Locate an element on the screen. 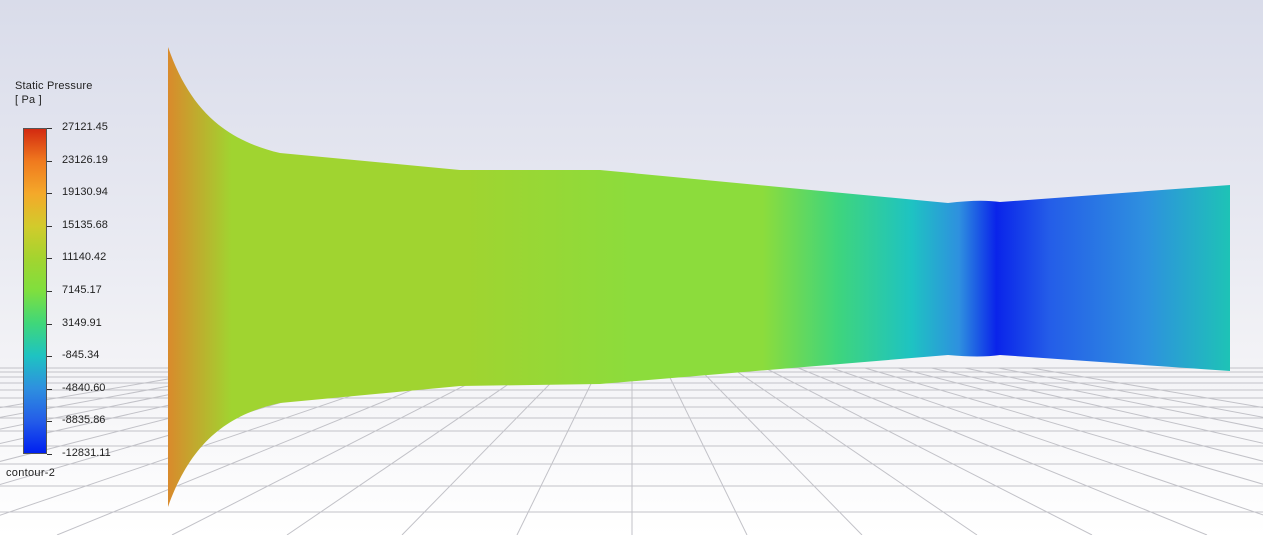 Image resolution: width=1263 pixels, height=535 pixels. legend-tick-label: 3149.91 is located at coordinates (82, 322).